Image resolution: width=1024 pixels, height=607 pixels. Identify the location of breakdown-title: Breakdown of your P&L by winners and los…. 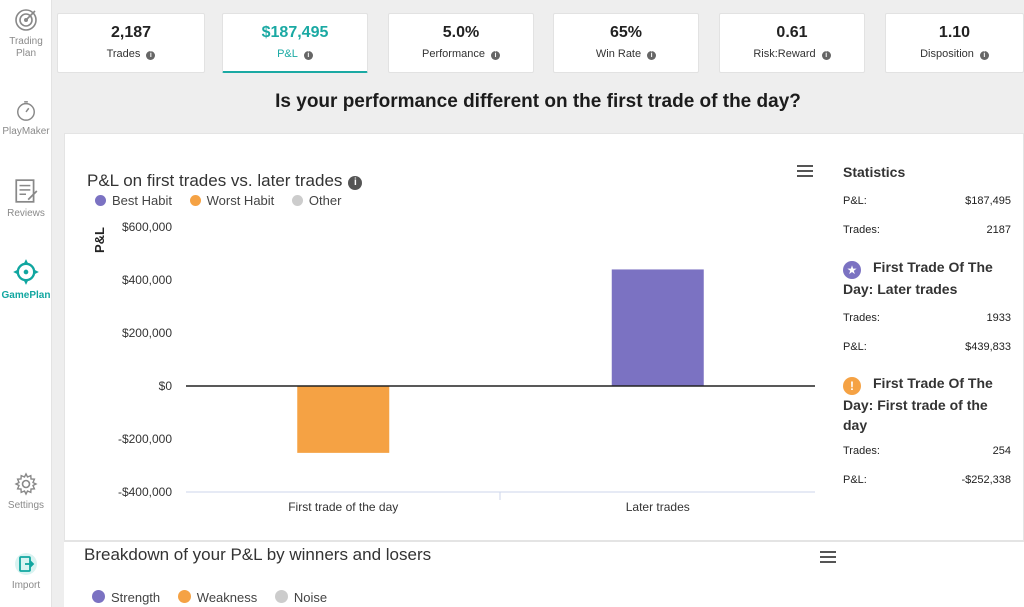
(258, 554).